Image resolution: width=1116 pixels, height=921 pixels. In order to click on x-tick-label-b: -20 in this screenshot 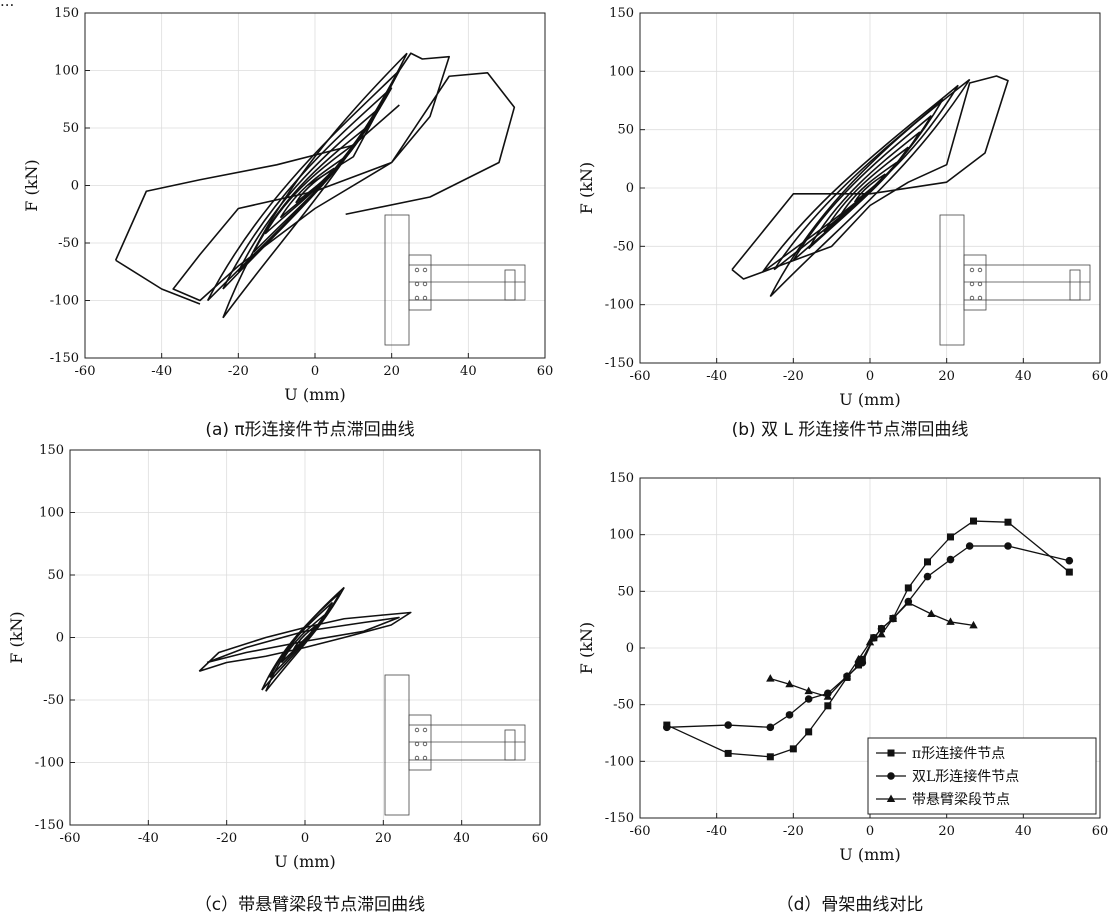, I will do `click(793, 376)`.